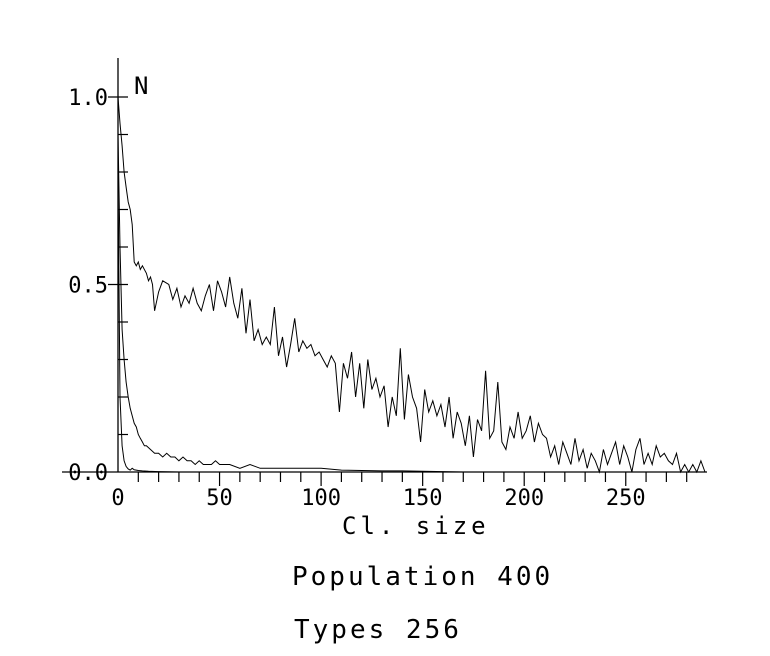 This screenshot has height=656, width=770. I want to click on x-axis-title: Cl. size, so click(416, 526).